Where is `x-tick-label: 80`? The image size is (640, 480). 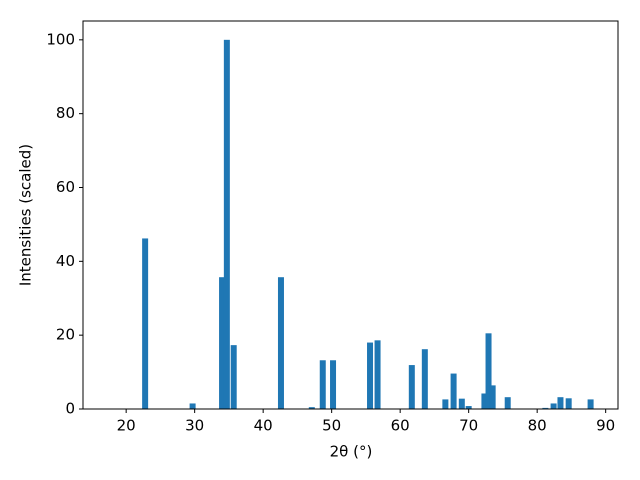 x-tick-label: 80 is located at coordinates (537, 426).